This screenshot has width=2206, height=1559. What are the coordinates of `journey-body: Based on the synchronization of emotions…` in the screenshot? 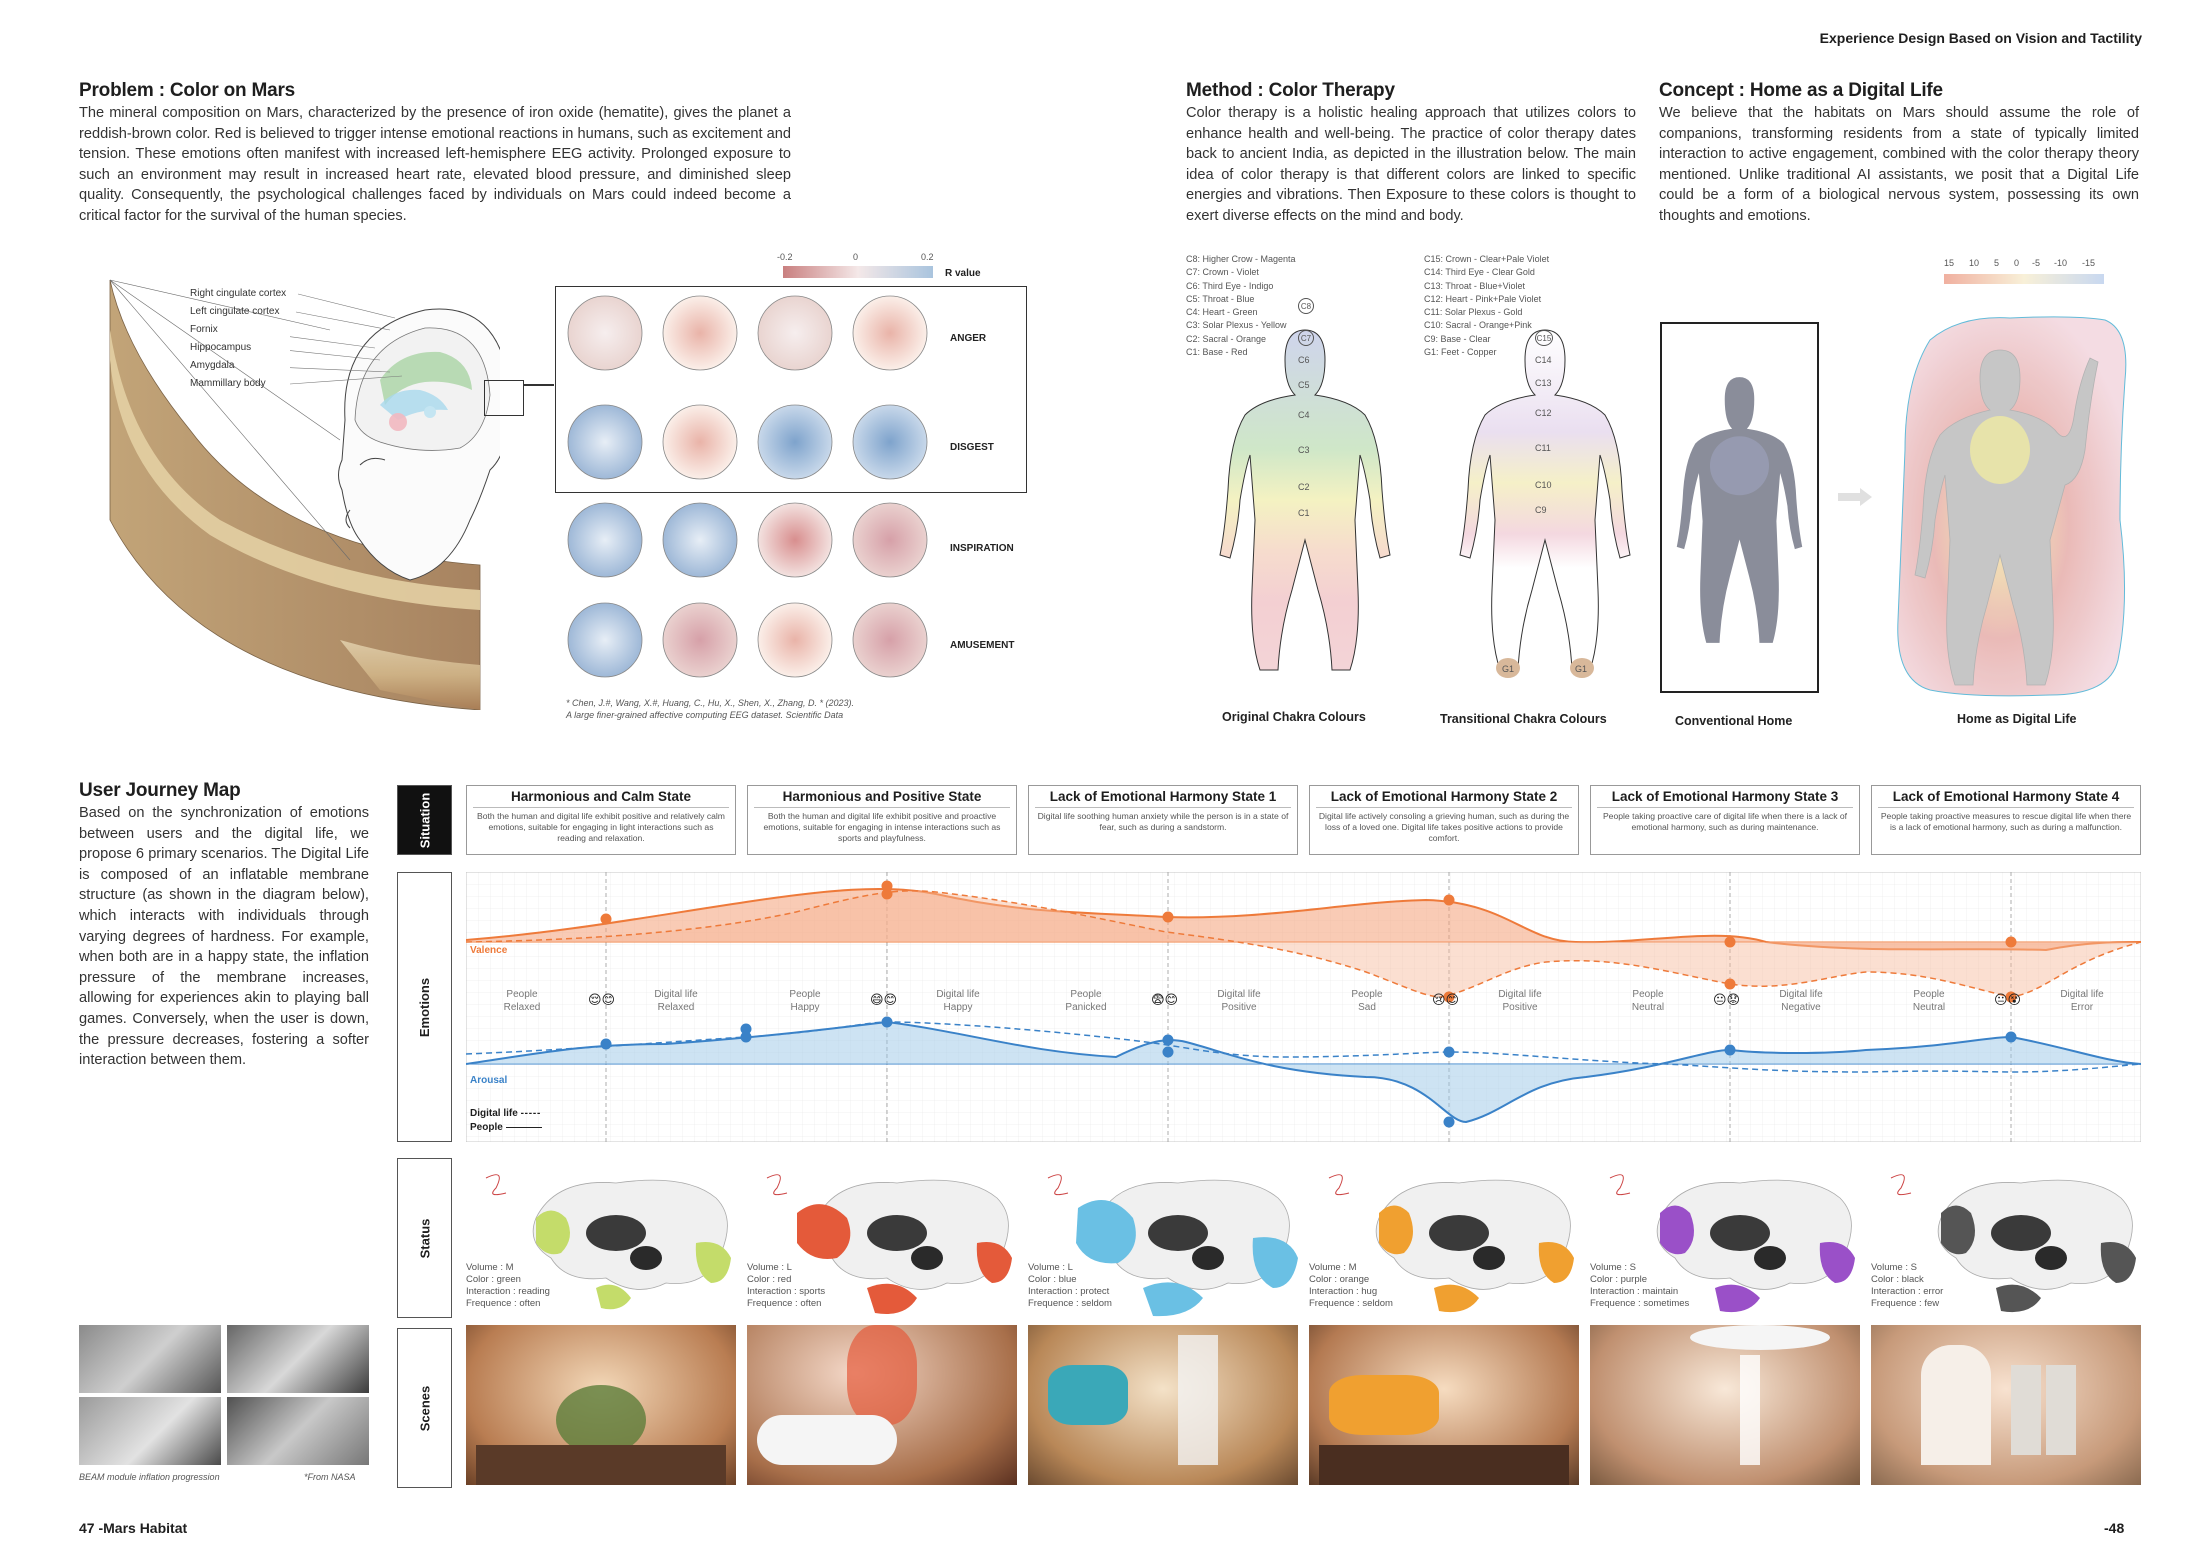 It's located at (224, 937).